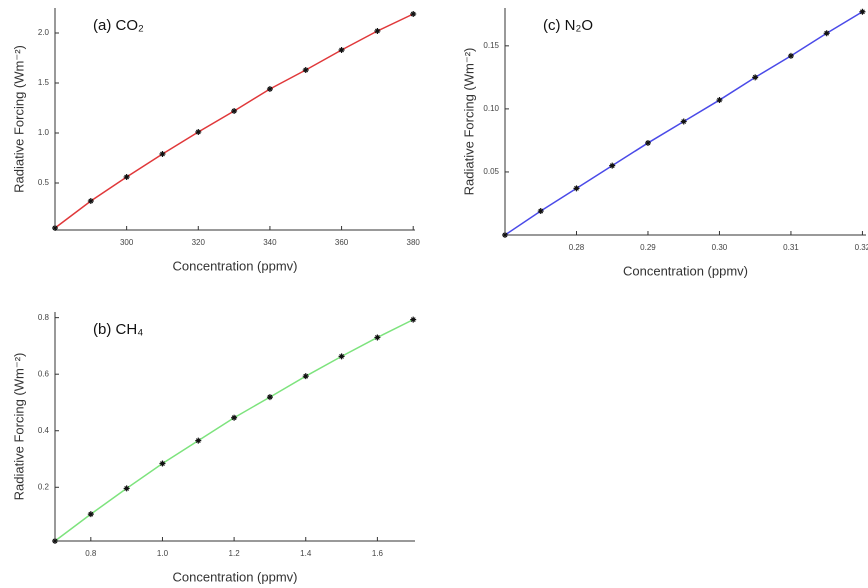 This screenshot has width=868, height=588. What do you see at coordinates (378, 553) in the screenshot?
I see `x-tick-label: 1.6` at bounding box center [378, 553].